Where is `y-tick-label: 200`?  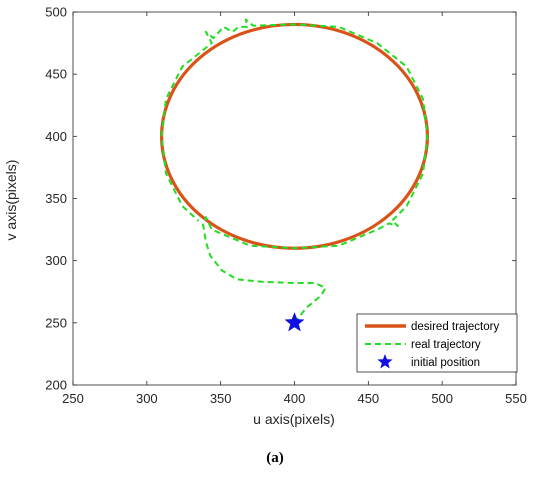
y-tick-label: 200 is located at coordinates (56, 385).